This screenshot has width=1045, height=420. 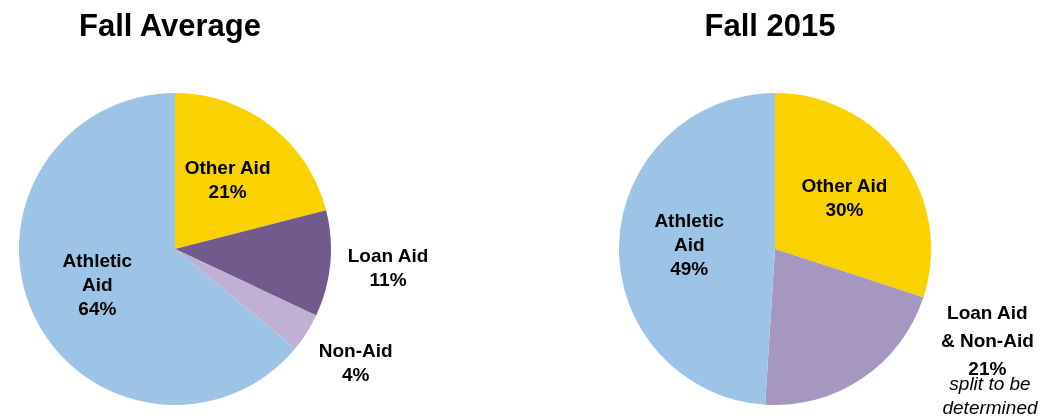 What do you see at coordinates (844, 209) in the screenshot?
I see `data-label: 30%` at bounding box center [844, 209].